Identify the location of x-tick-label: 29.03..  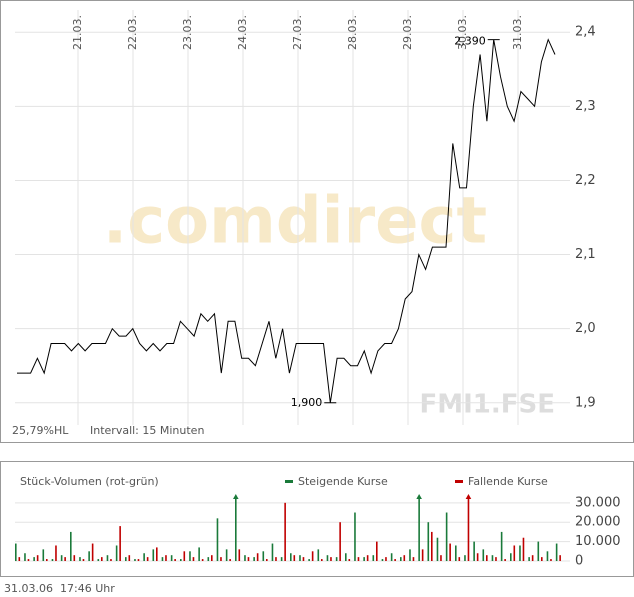
(407, 32).